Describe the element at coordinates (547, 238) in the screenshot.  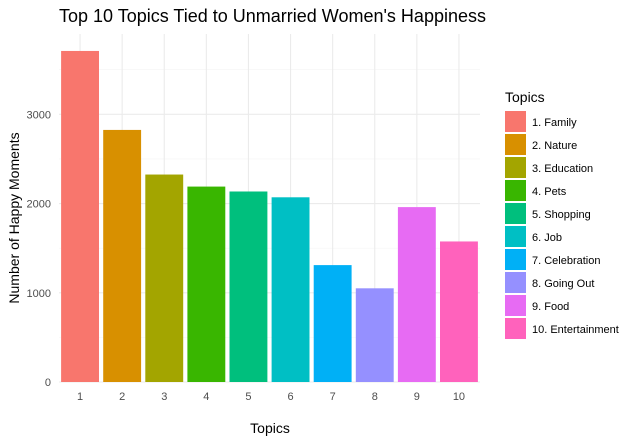
I see `legend-label: 6. Job` at that location.